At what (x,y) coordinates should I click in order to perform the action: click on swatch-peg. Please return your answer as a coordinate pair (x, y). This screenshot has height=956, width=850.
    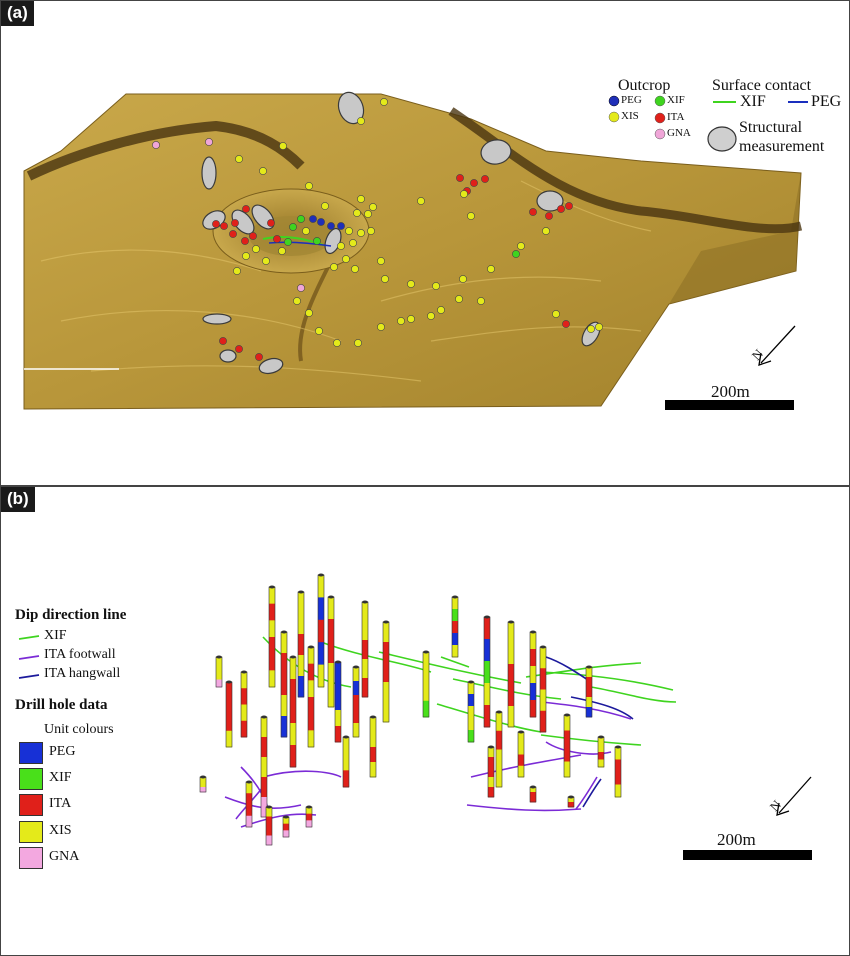
    Looking at the image, I should click on (31, 753).